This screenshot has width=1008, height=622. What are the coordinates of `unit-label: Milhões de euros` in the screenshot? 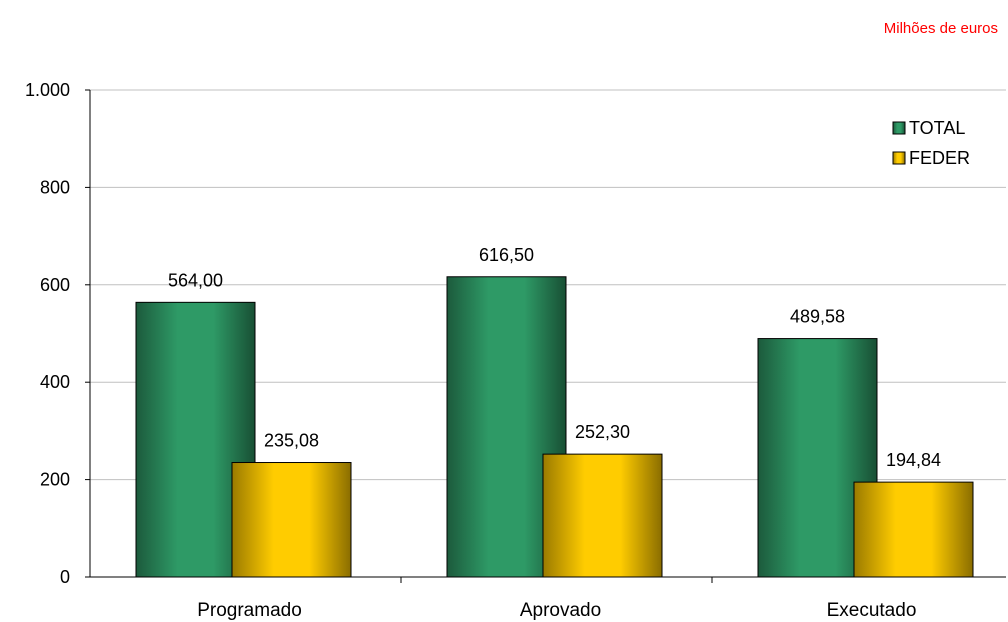 It's located at (940, 28).